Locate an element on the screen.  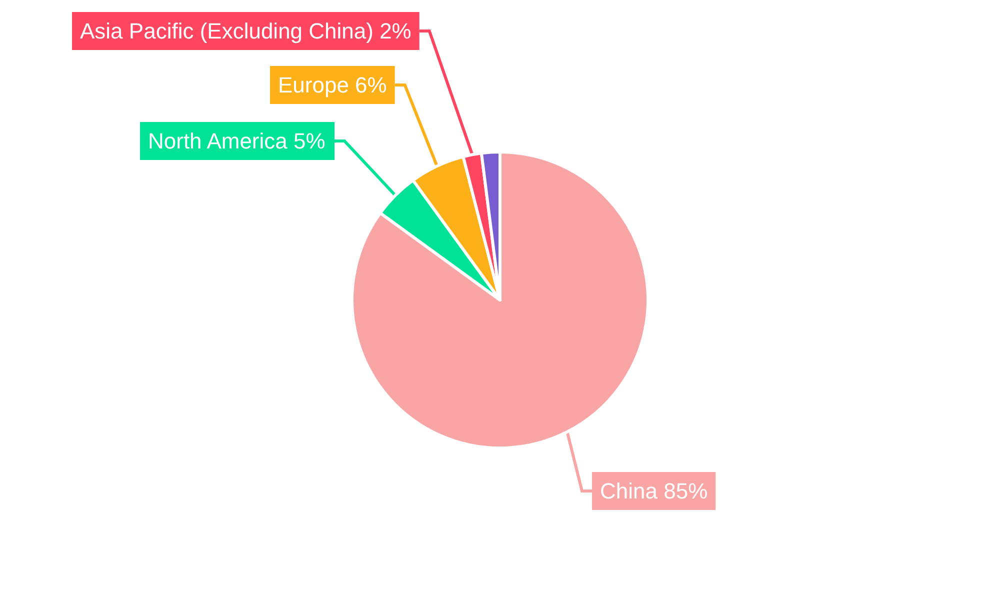
slice-label: China 85% is located at coordinates (654, 491).